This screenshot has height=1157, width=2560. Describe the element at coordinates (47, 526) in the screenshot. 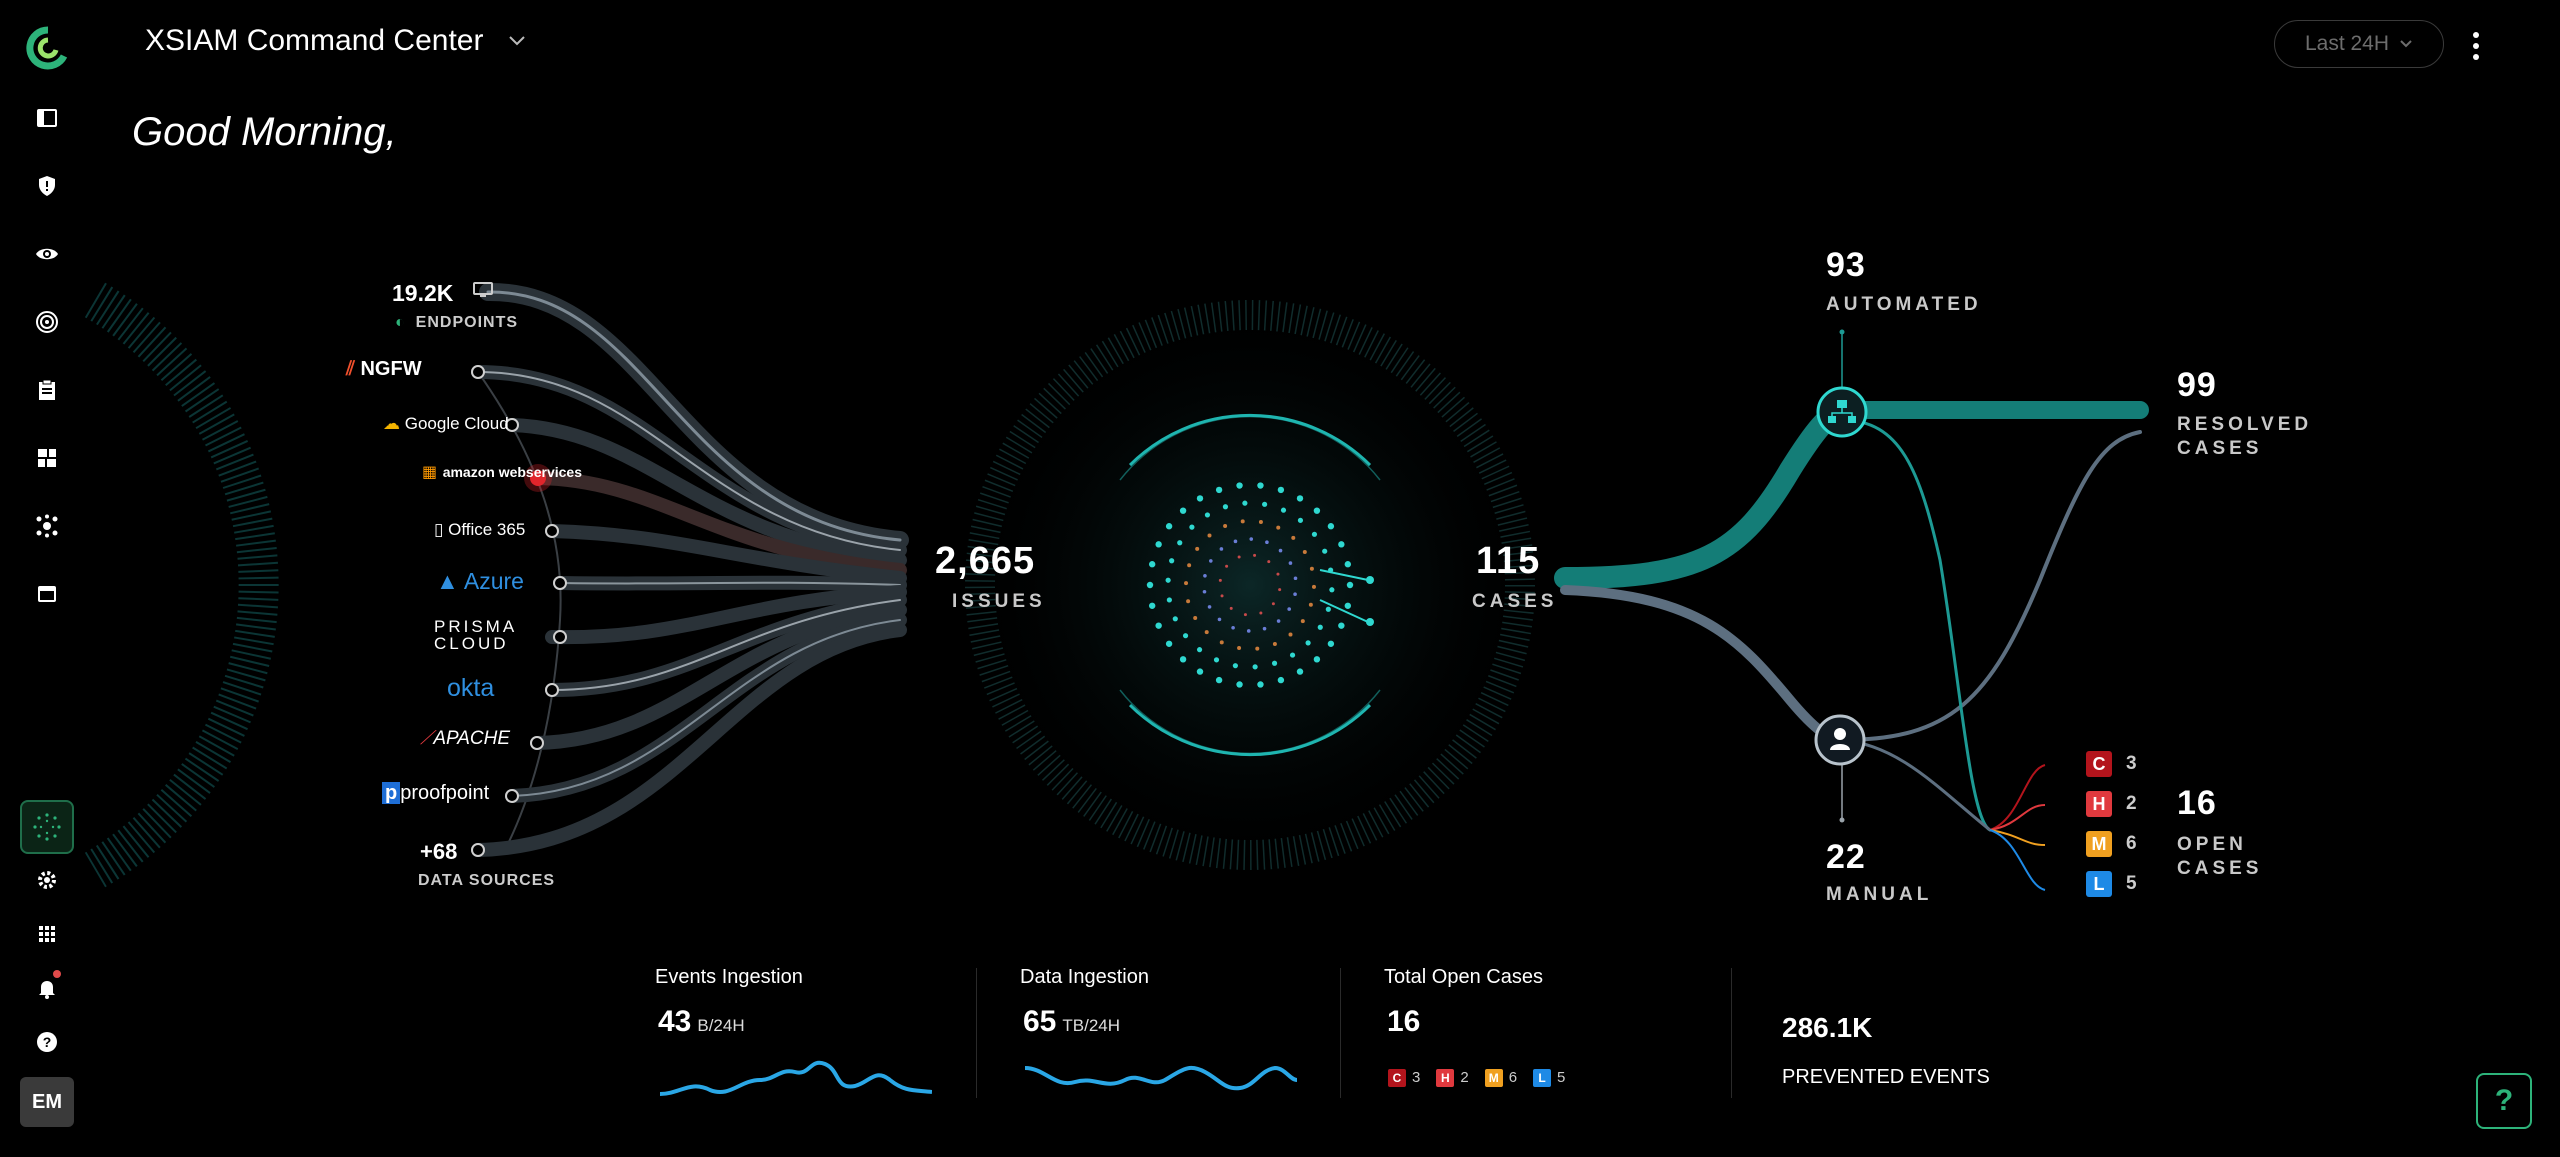

I see `network-icon` at that location.